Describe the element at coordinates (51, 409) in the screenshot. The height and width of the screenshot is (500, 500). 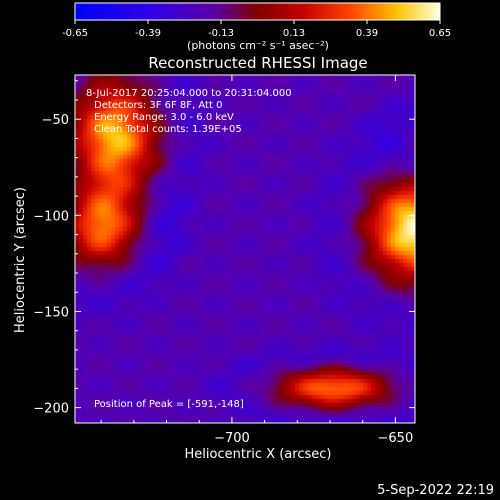
I see `y-tick-label: −200` at that location.